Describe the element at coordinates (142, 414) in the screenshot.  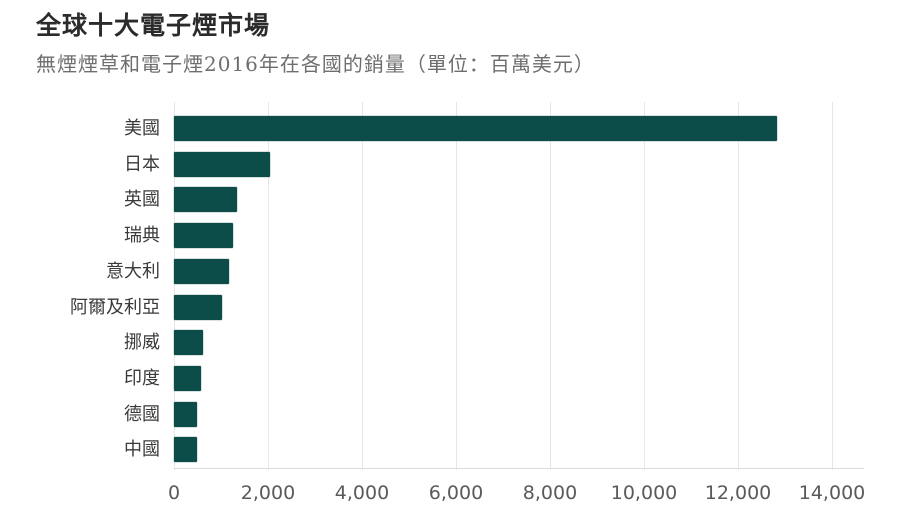
I see `category-label: 德國` at that location.